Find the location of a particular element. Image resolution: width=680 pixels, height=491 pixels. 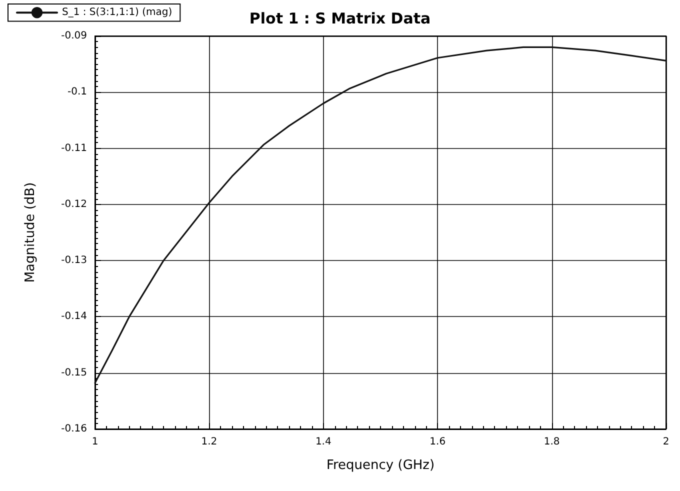

y-tick-label: -0.13 is located at coordinates (74, 260).